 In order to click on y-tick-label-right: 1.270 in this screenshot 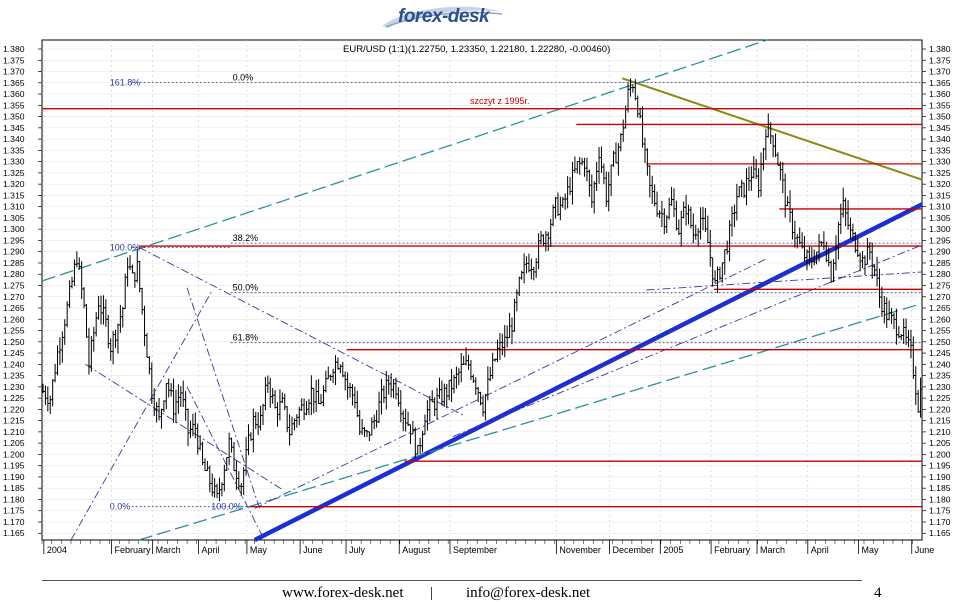, I will do `click(940, 297)`.